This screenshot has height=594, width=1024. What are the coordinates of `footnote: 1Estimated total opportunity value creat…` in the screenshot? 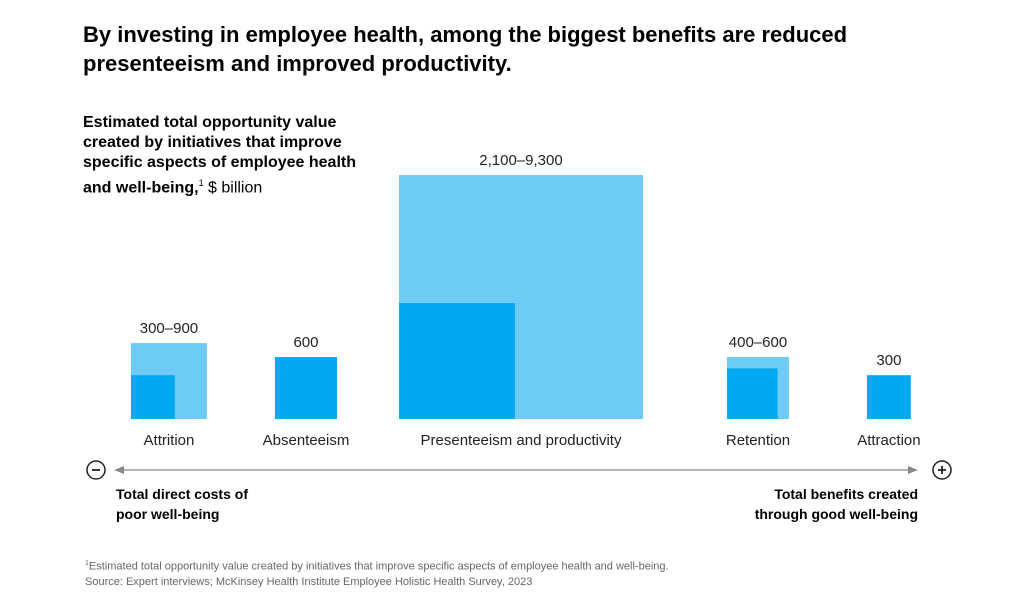 It's located at (377, 573).